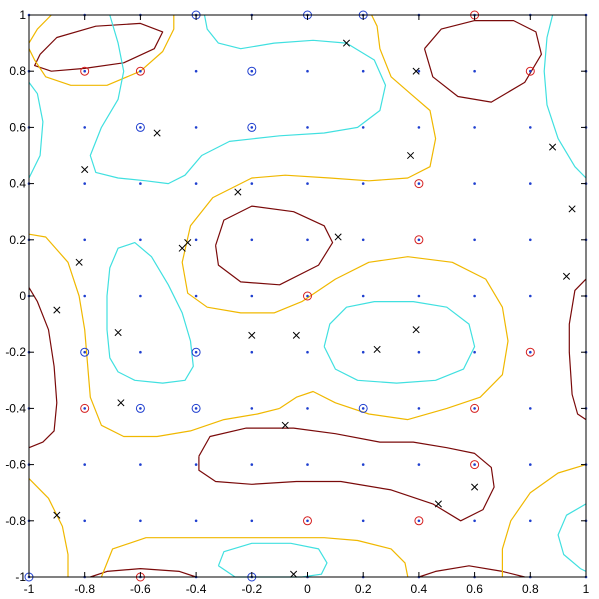 The width and height of the screenshot is (599, 599). Describe the element at coordinates (474, 589) in the screenshot. I see `x-tick-label: 0.6` at that location.